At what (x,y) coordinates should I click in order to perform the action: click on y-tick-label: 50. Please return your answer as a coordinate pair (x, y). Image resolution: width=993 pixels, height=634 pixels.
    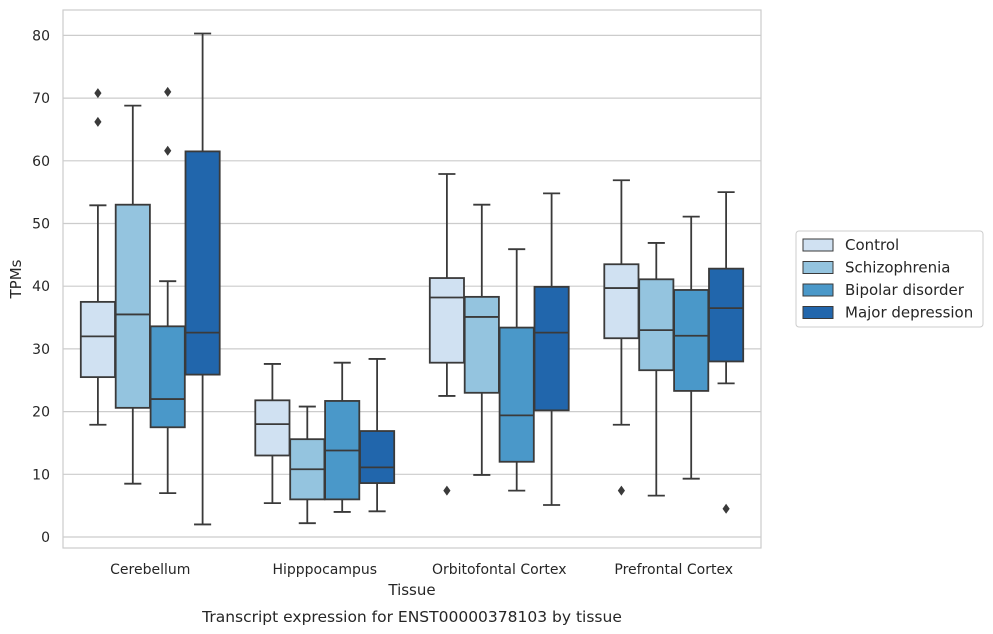
    Looking at the image, I should click on (41, 225).